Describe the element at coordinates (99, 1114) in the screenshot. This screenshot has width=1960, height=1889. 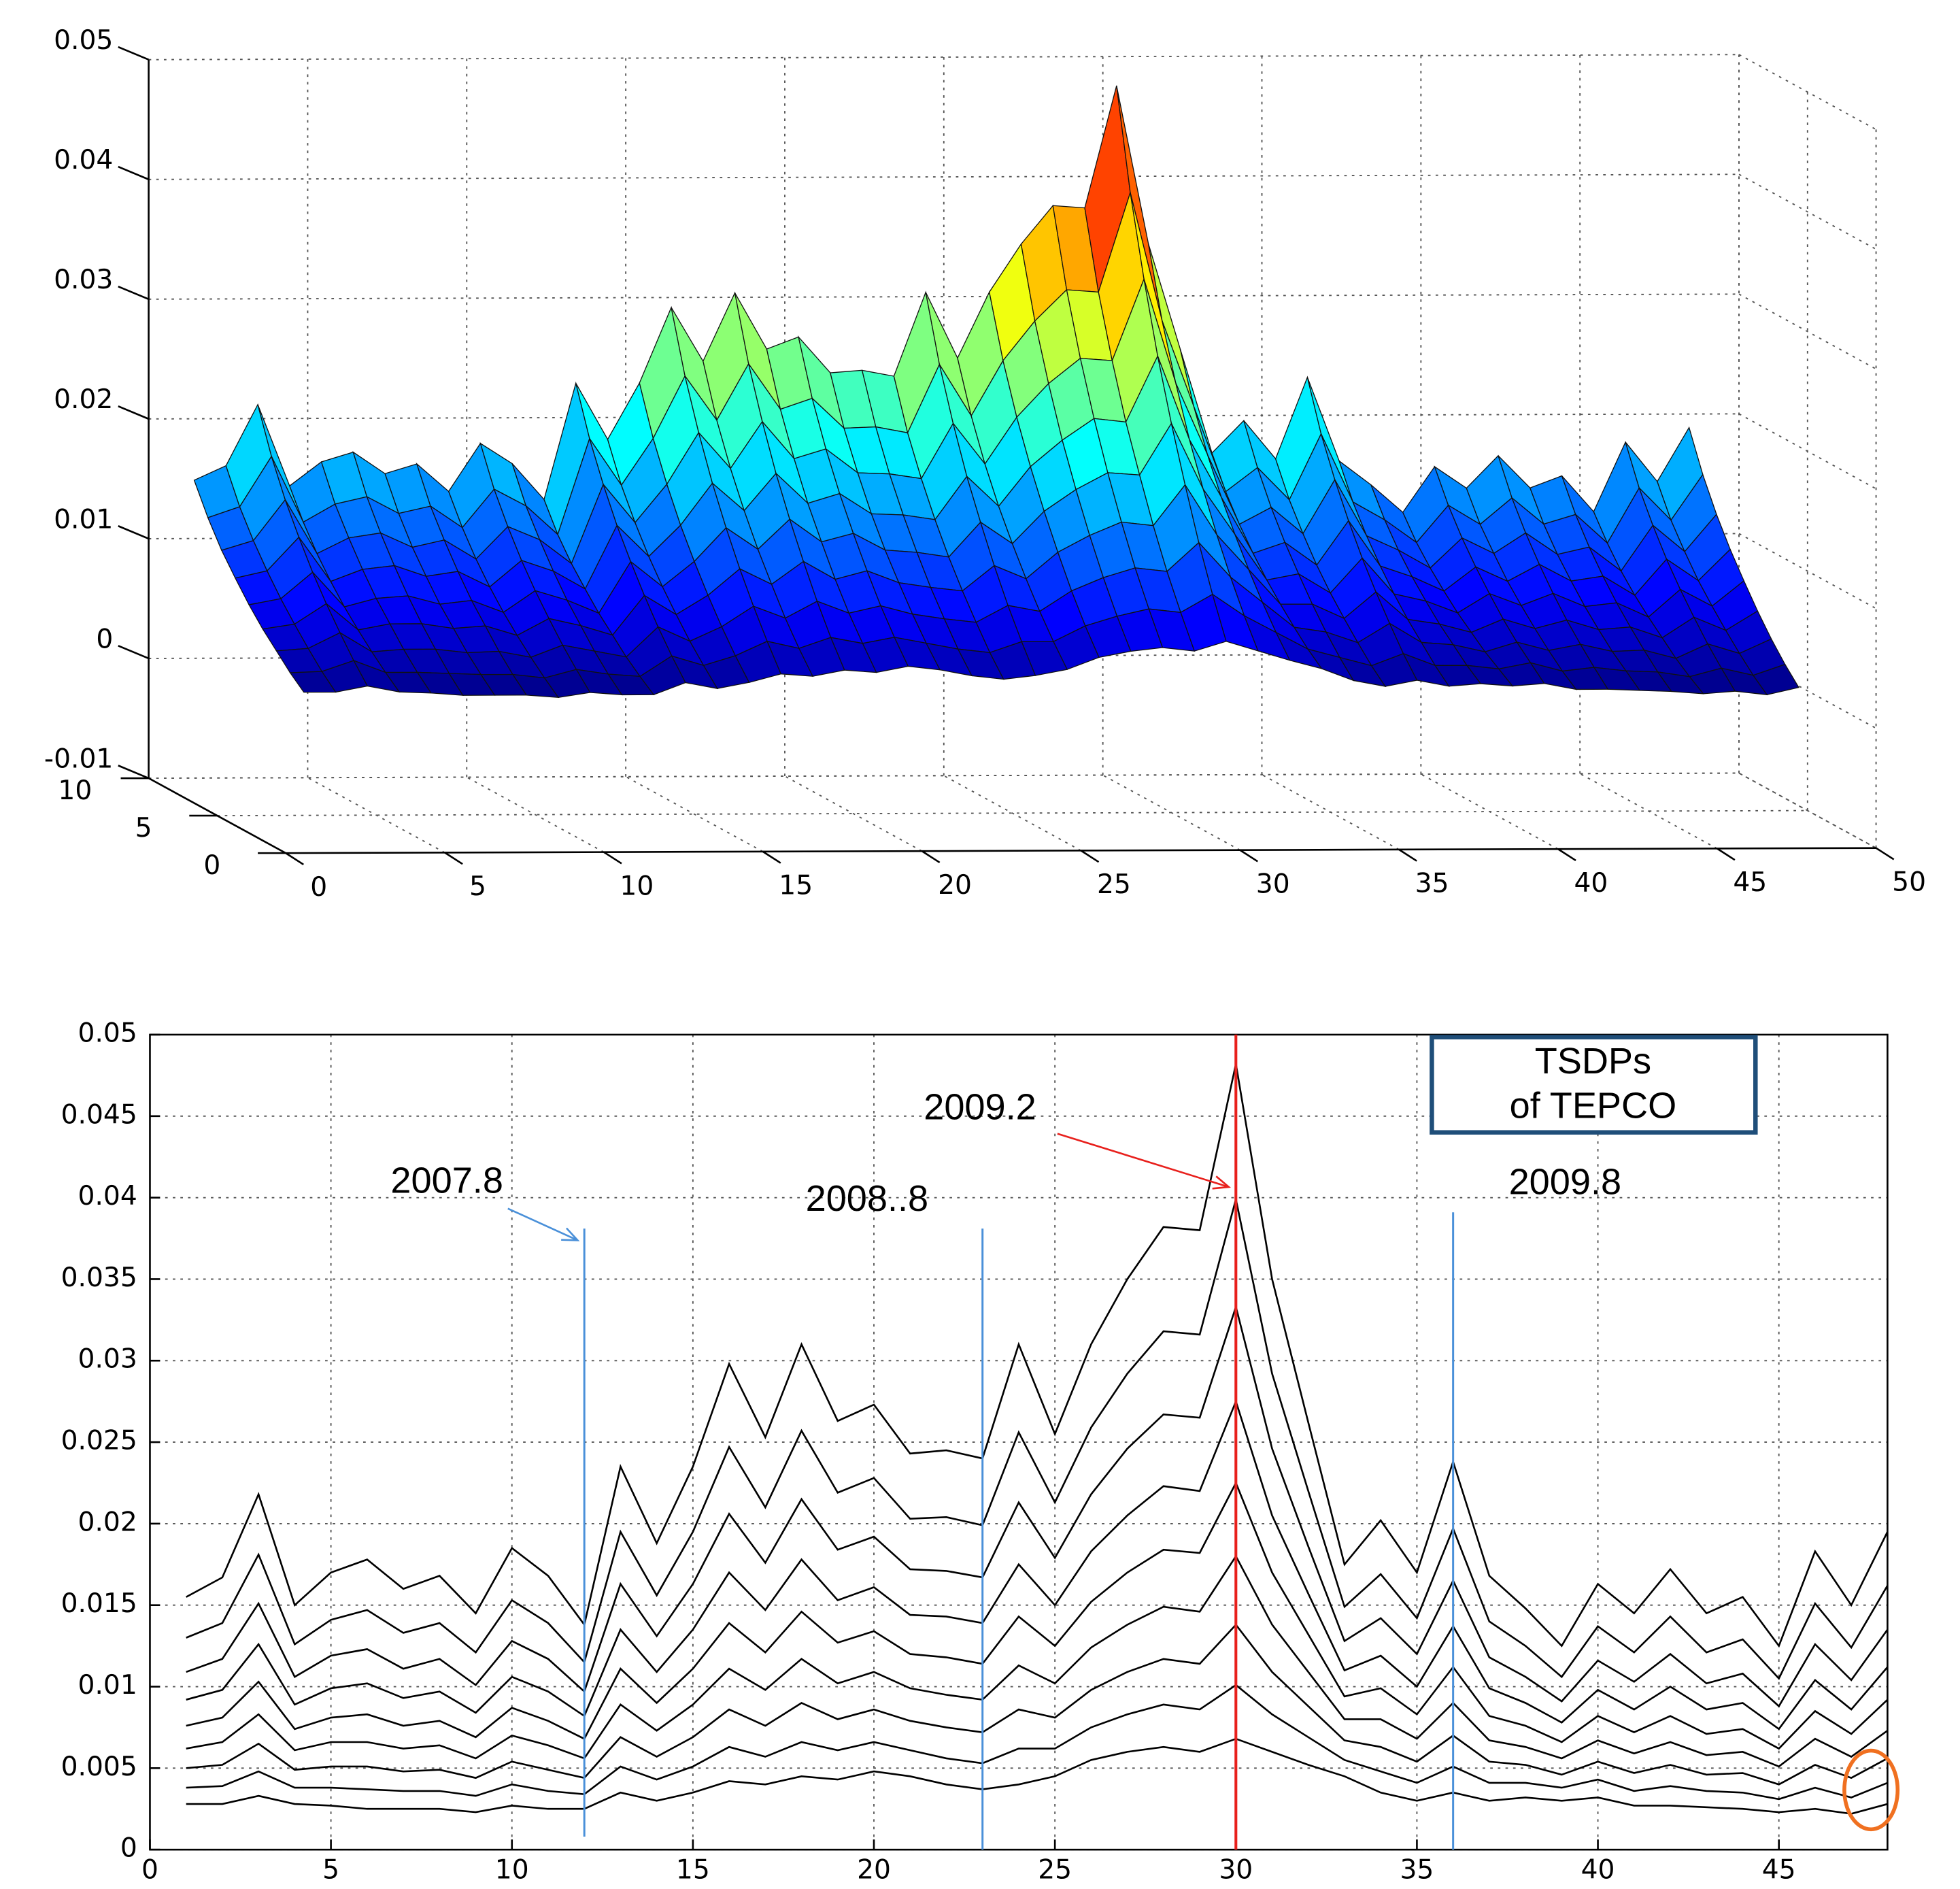
I see `y-tick-label: 0.045` at that location.